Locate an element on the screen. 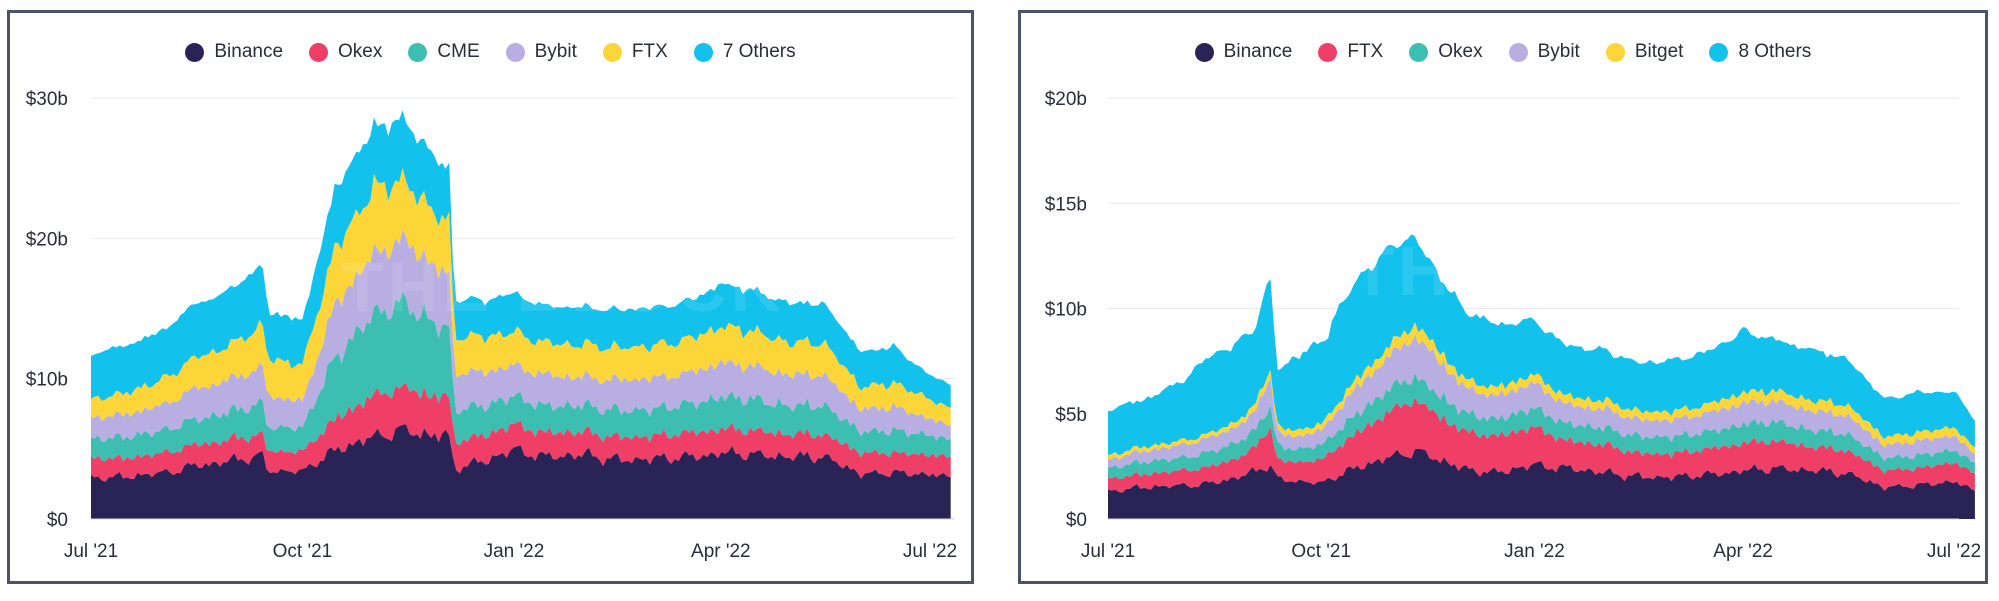 The width and height of the screenshot is (1999, 601). legend-label: CME is located at coordinates (458, 51).